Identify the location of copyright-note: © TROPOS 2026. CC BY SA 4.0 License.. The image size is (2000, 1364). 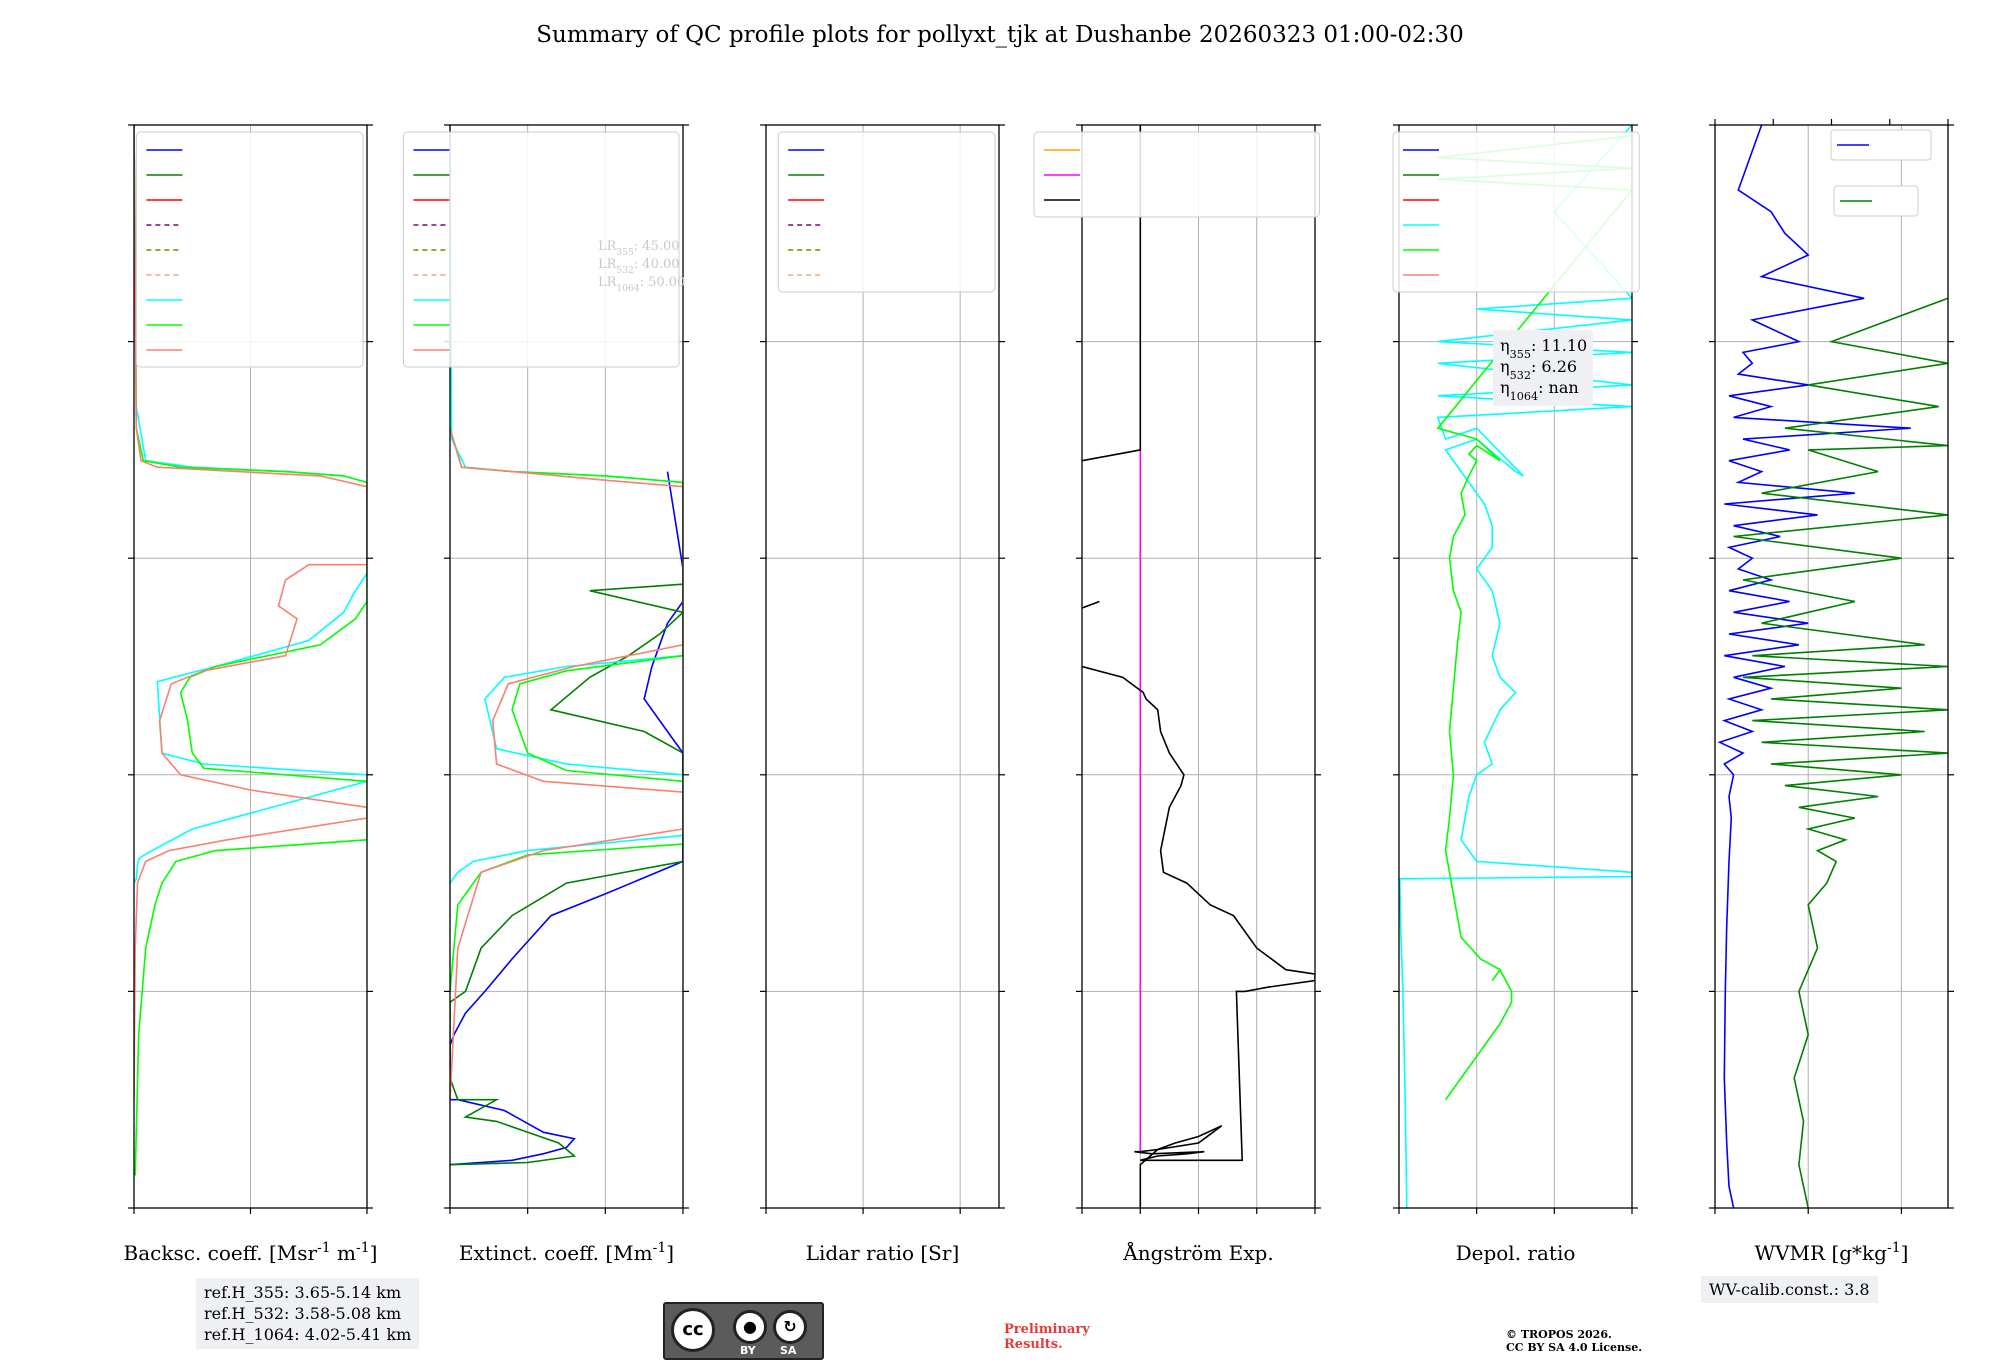
(1574, 1341).